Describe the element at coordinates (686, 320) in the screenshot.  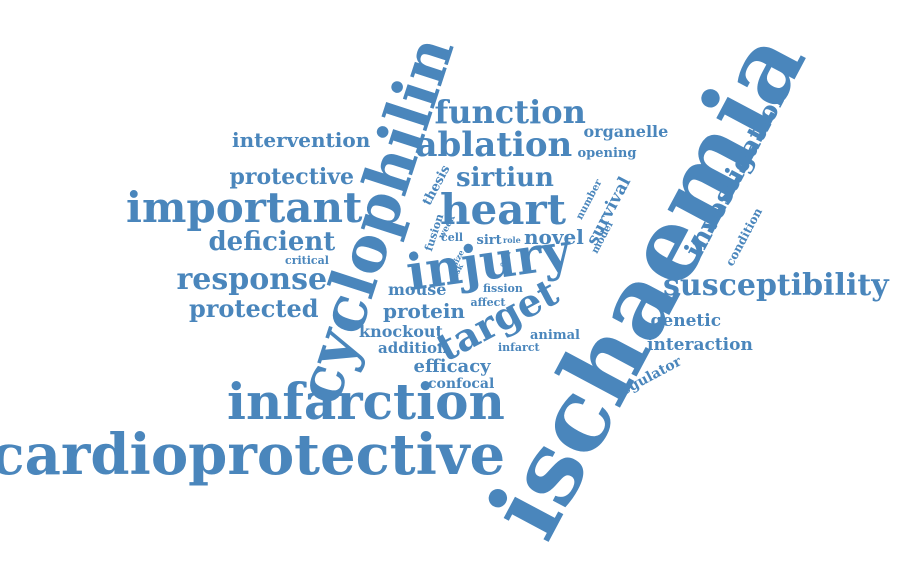
I see `word-genetic: genetic` at that location.